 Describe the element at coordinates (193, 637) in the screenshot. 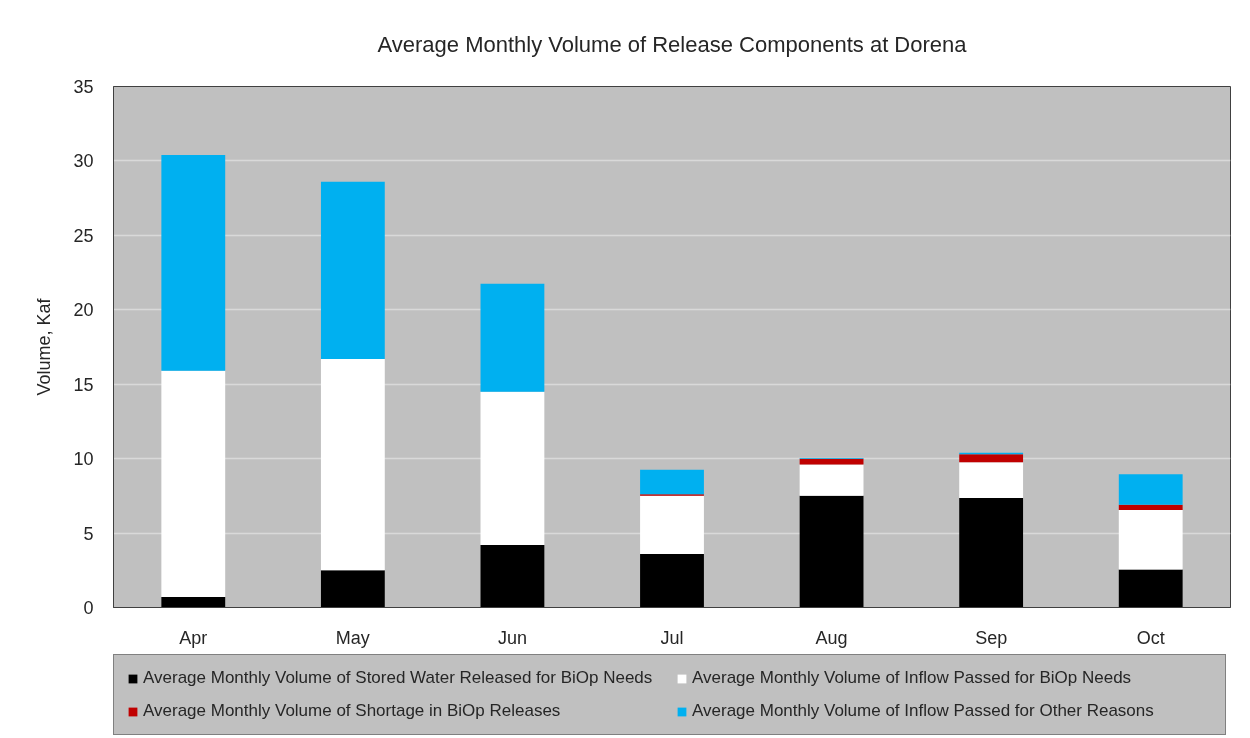

I see `x-tick-label: Apr` at that location.